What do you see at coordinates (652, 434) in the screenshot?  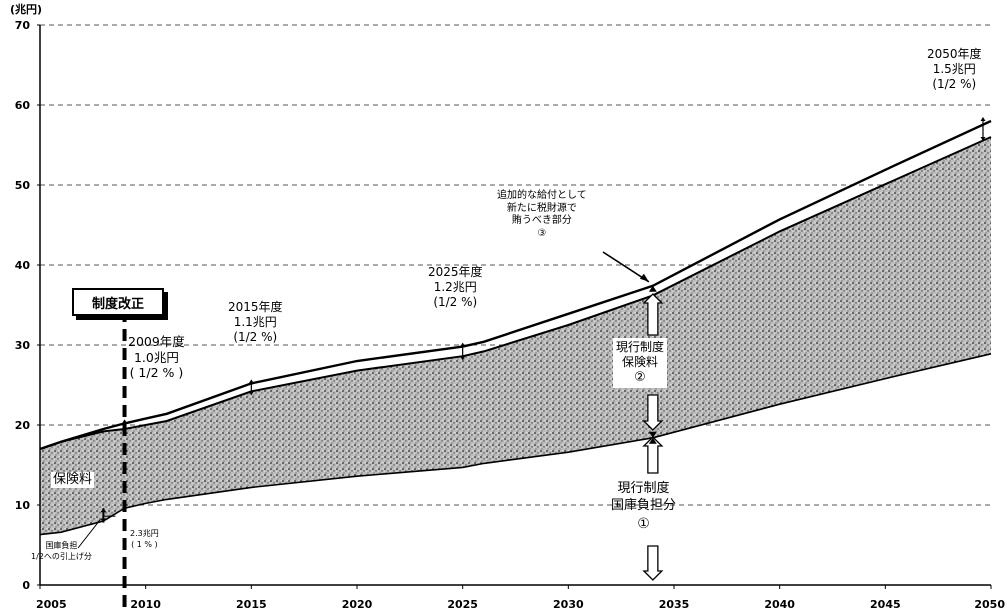 I see `arrow-tip-mid` at bounding box center [652, 434].